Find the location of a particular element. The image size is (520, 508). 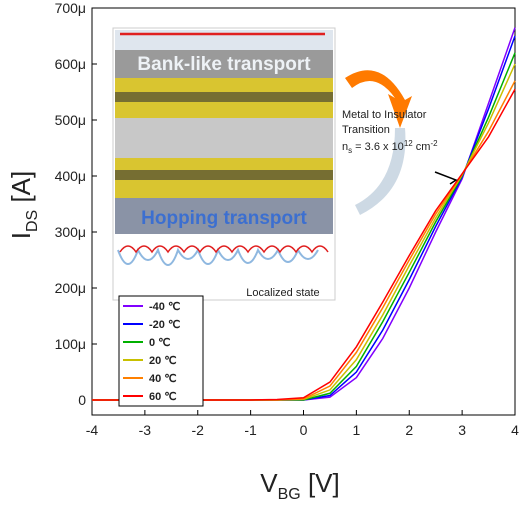

y-axis-label: I is located at coordinates (21, 235).